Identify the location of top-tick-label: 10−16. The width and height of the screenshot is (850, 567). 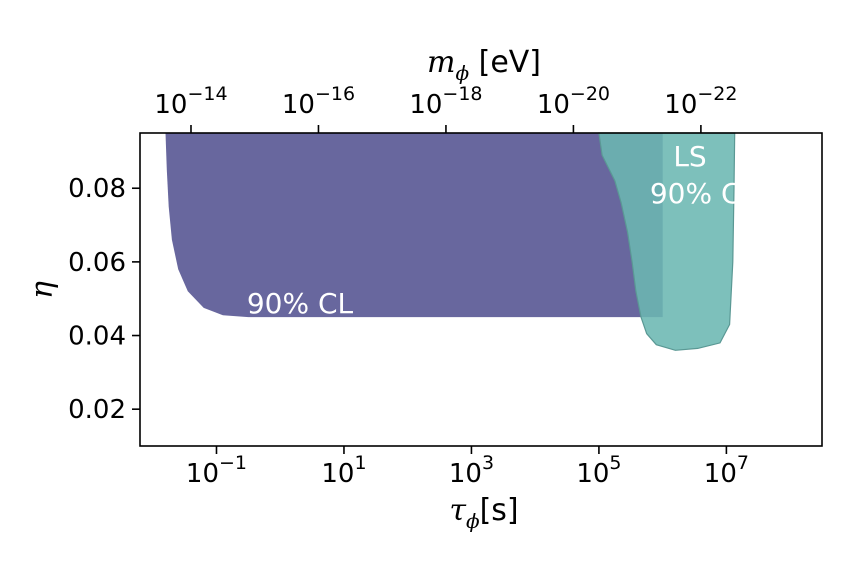
(318, 101).